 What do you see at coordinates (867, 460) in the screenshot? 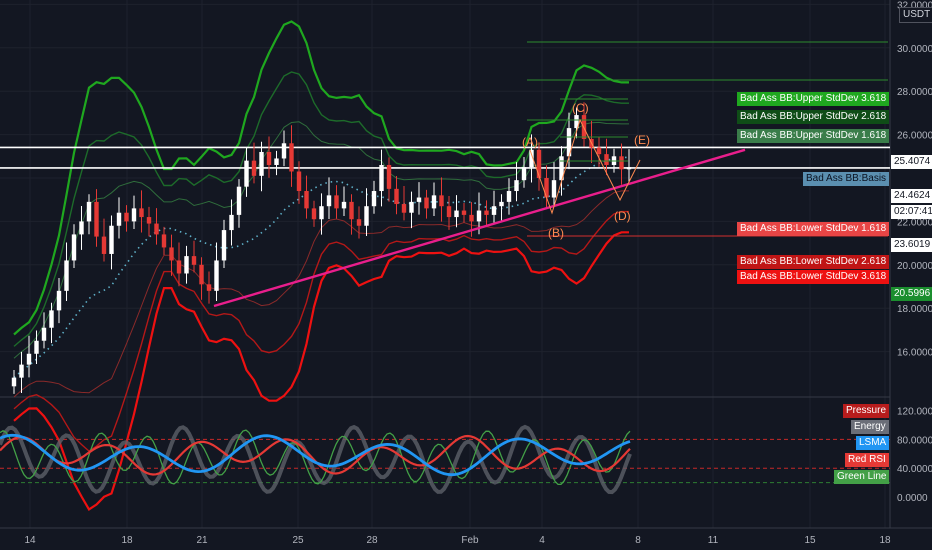
I see `oscillator-label: Red RSI` at bounding box center [867, 460].